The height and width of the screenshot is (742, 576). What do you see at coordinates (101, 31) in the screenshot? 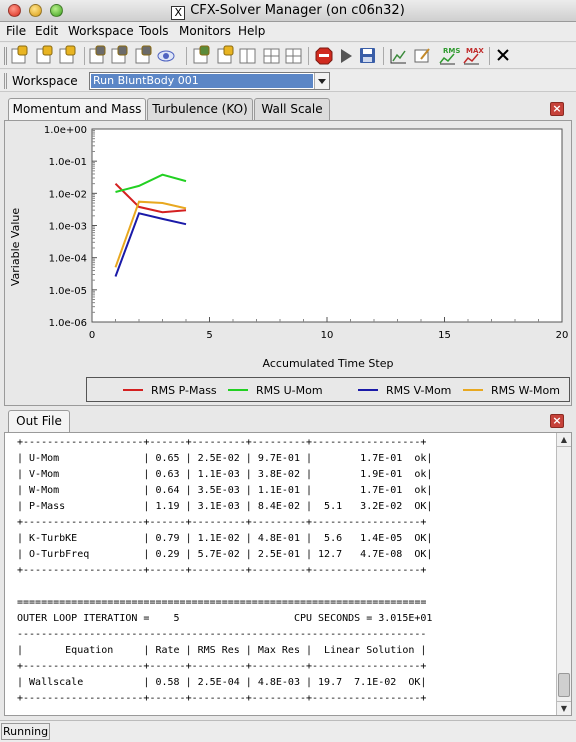
I see `menu-workspace: Workspace` at bounding box center [101, 31].